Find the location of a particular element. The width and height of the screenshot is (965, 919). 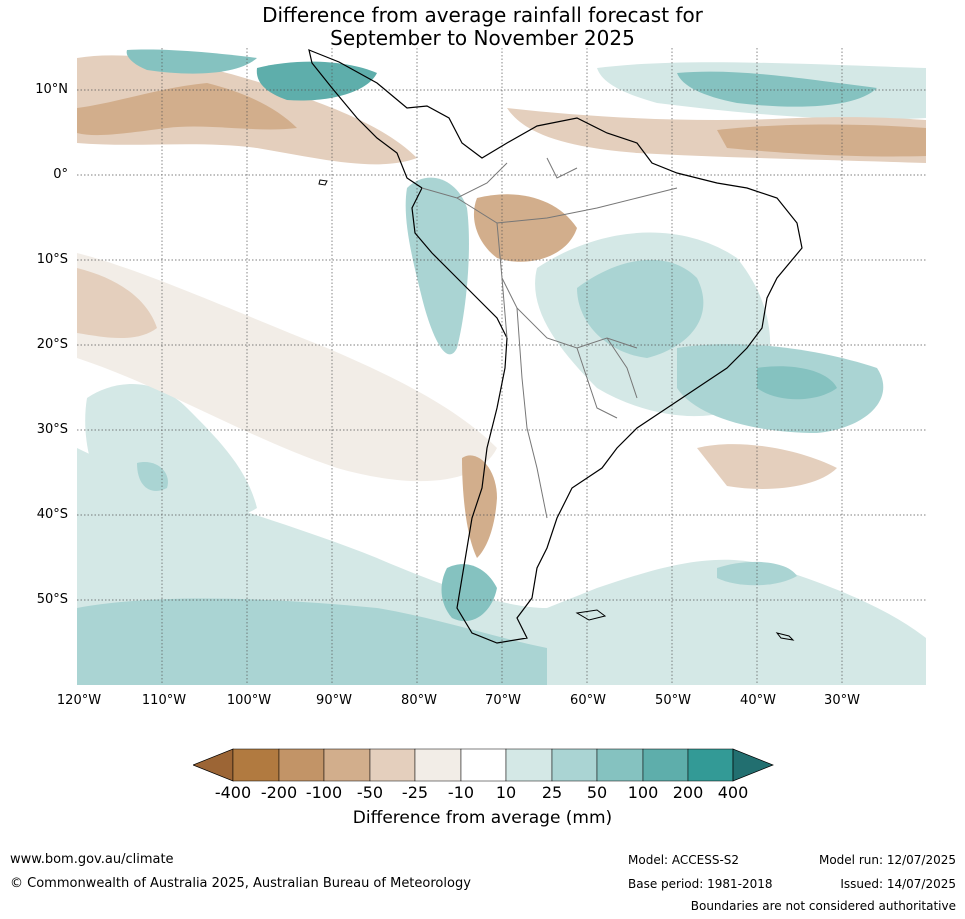

footer-model: Model: ACCESS-S2 is located at coordinates (684, 860).